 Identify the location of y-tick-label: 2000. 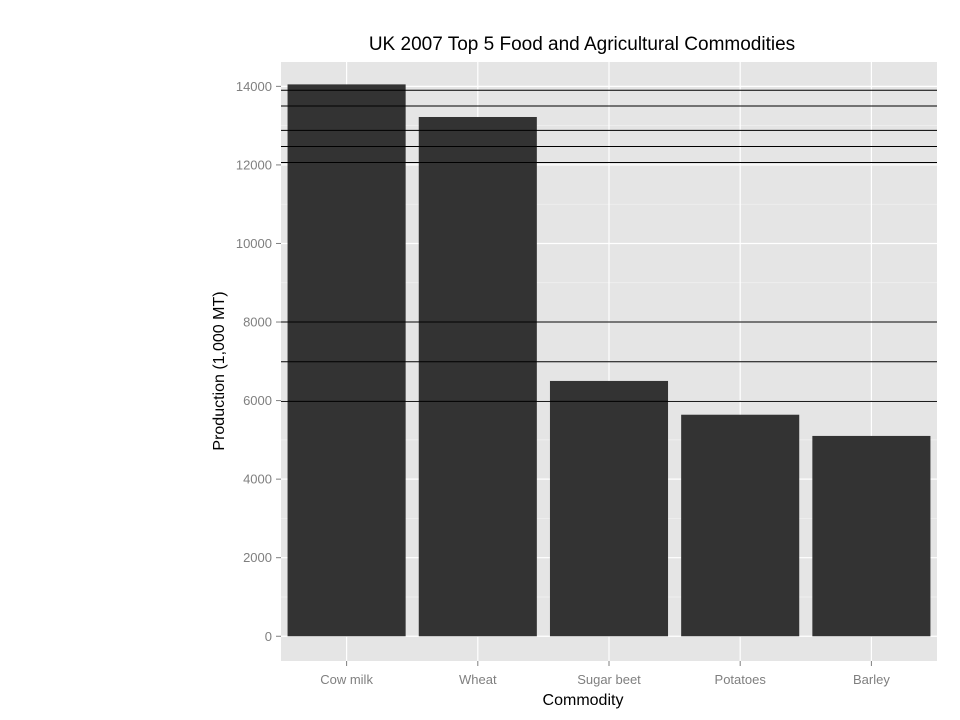
(257, 557).